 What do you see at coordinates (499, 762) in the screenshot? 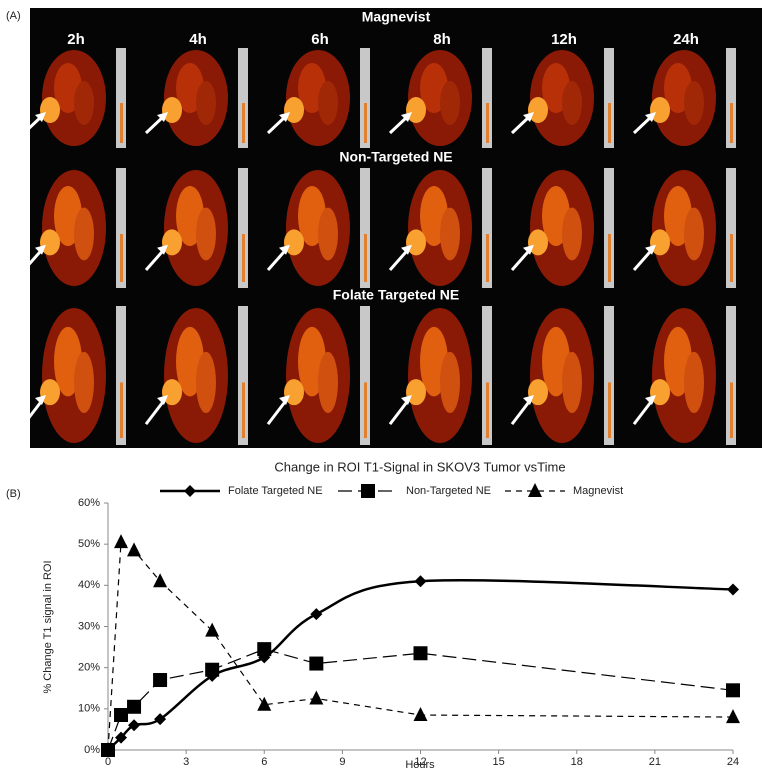
I see `x-tick-label: 15` at bounding box center [499, 762].